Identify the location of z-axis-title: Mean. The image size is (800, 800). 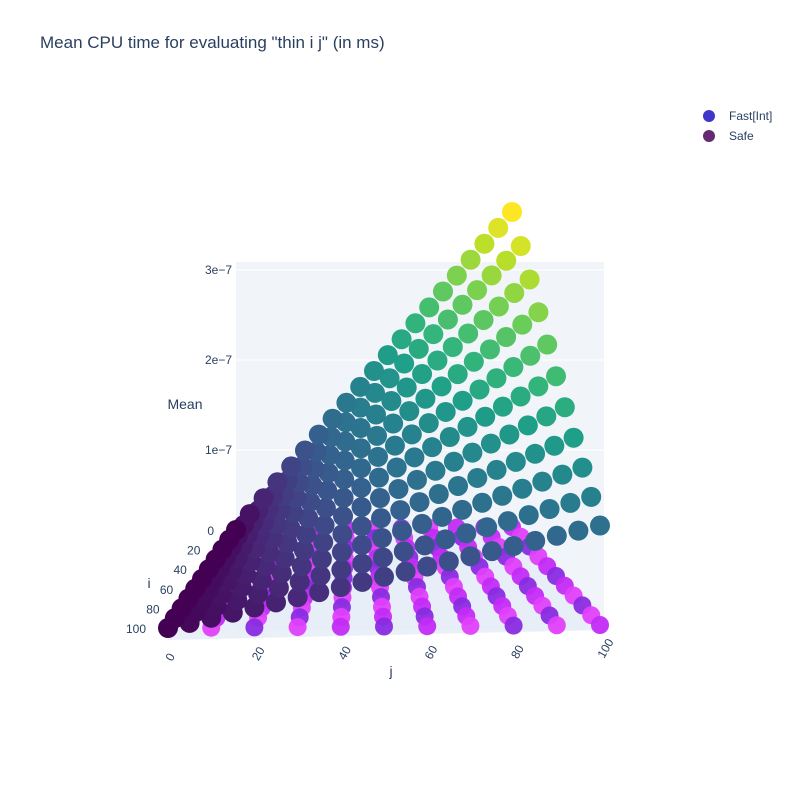
(184, 404).